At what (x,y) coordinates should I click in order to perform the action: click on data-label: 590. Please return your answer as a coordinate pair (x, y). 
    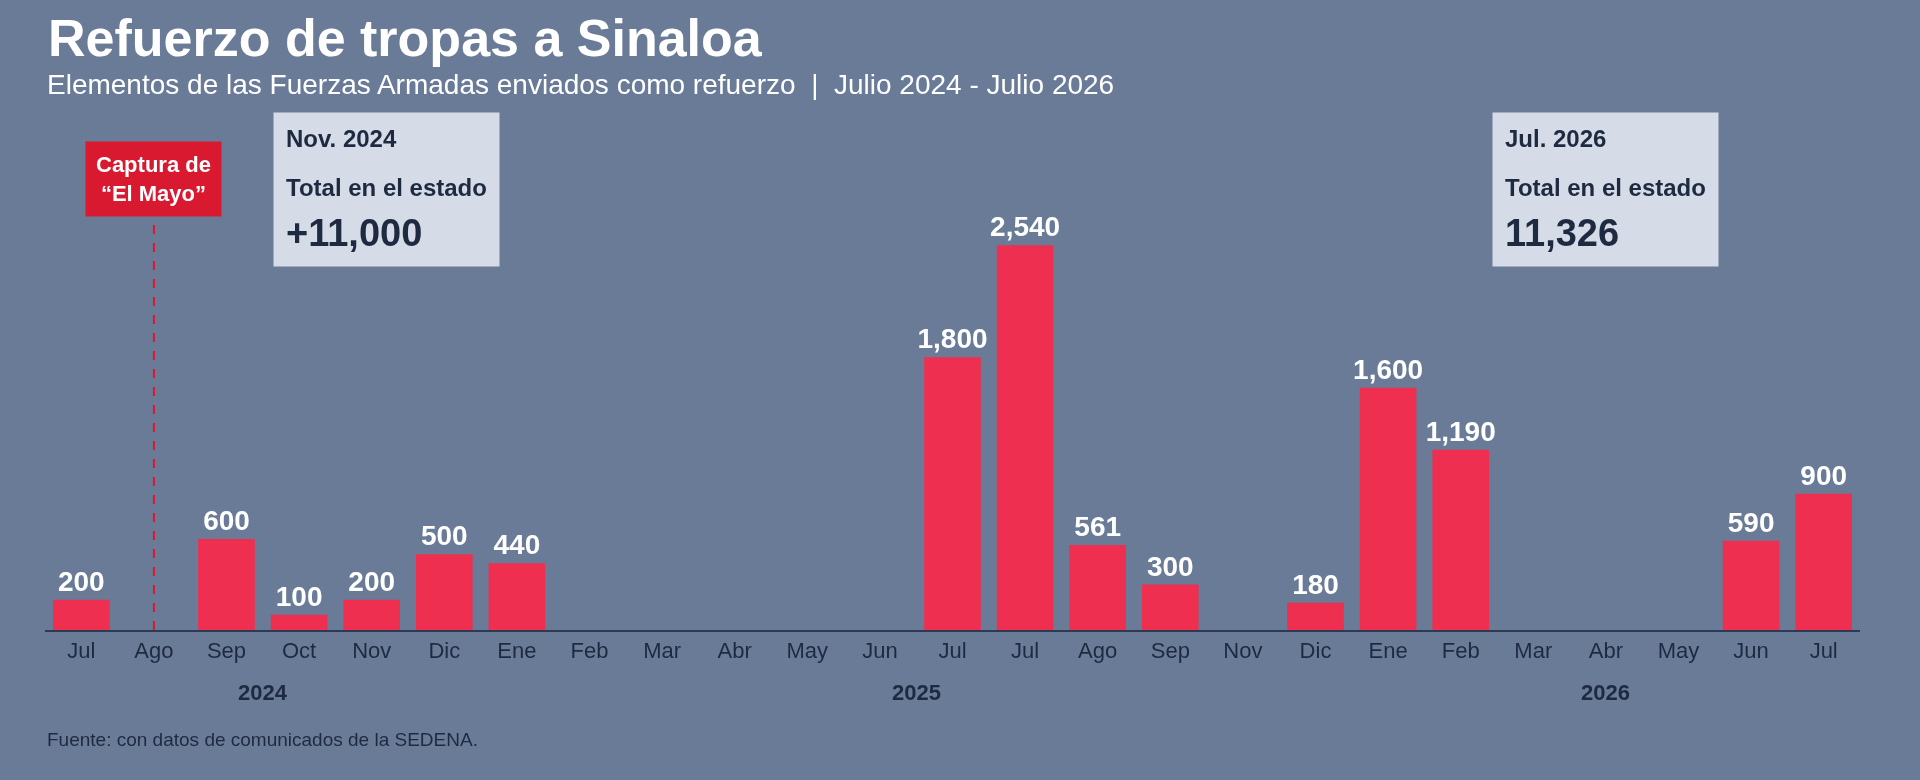
    Looking at the image, I should click on (1751, 522).